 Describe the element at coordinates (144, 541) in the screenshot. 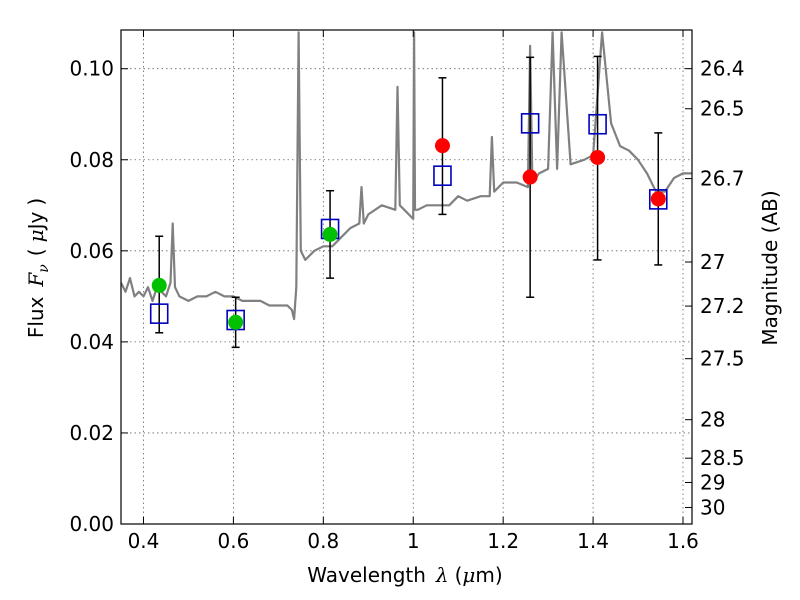

I see `x-tick-label: 0.4` at that location.